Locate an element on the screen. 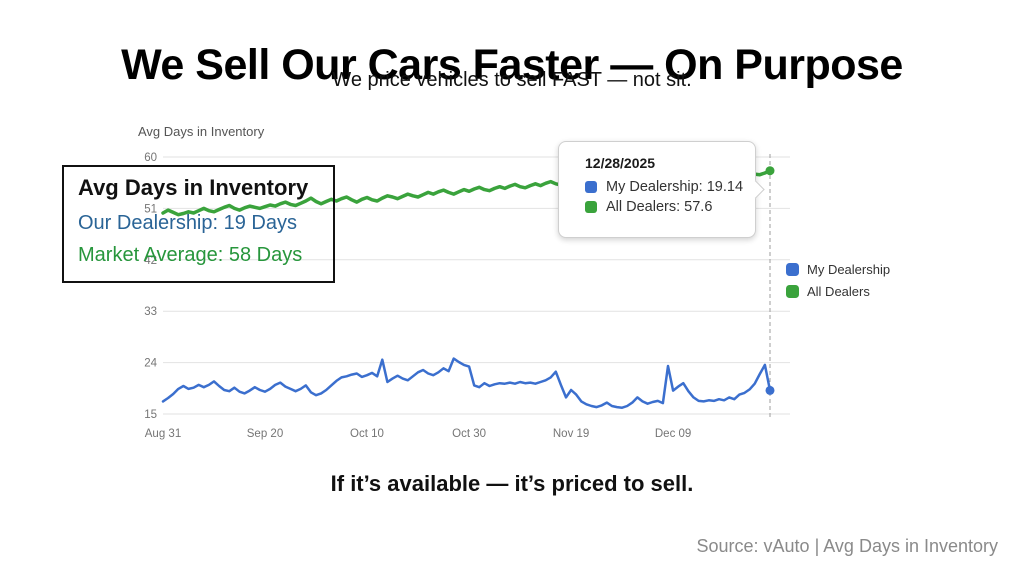 This screenshot has width=1024, height=576. svg-text: 15 is located at coordinates (150, 415).